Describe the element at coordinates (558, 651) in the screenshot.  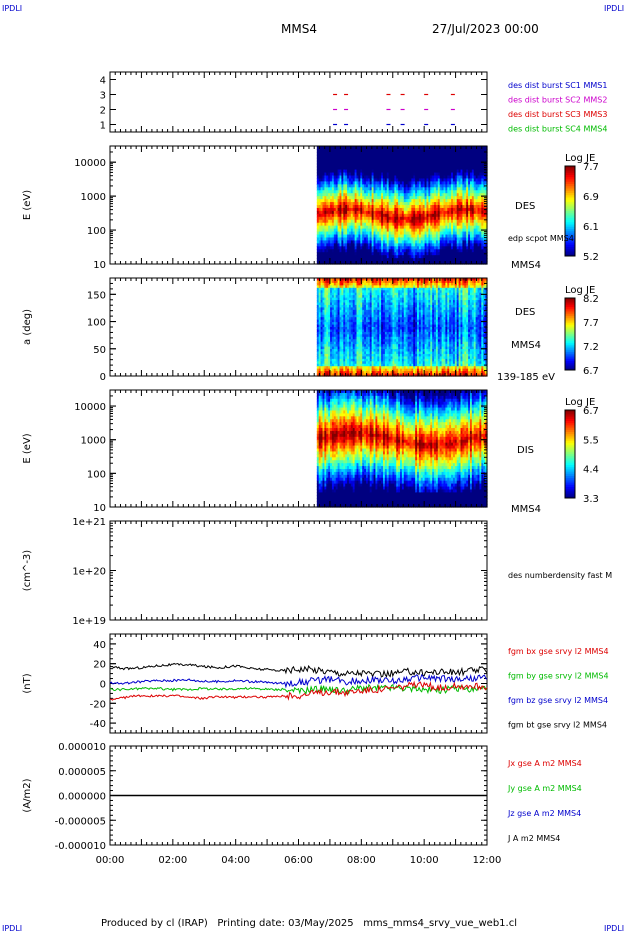
I see `panel-5-legend-1: fgm bx gse srvy l2 MMS4` at that location.